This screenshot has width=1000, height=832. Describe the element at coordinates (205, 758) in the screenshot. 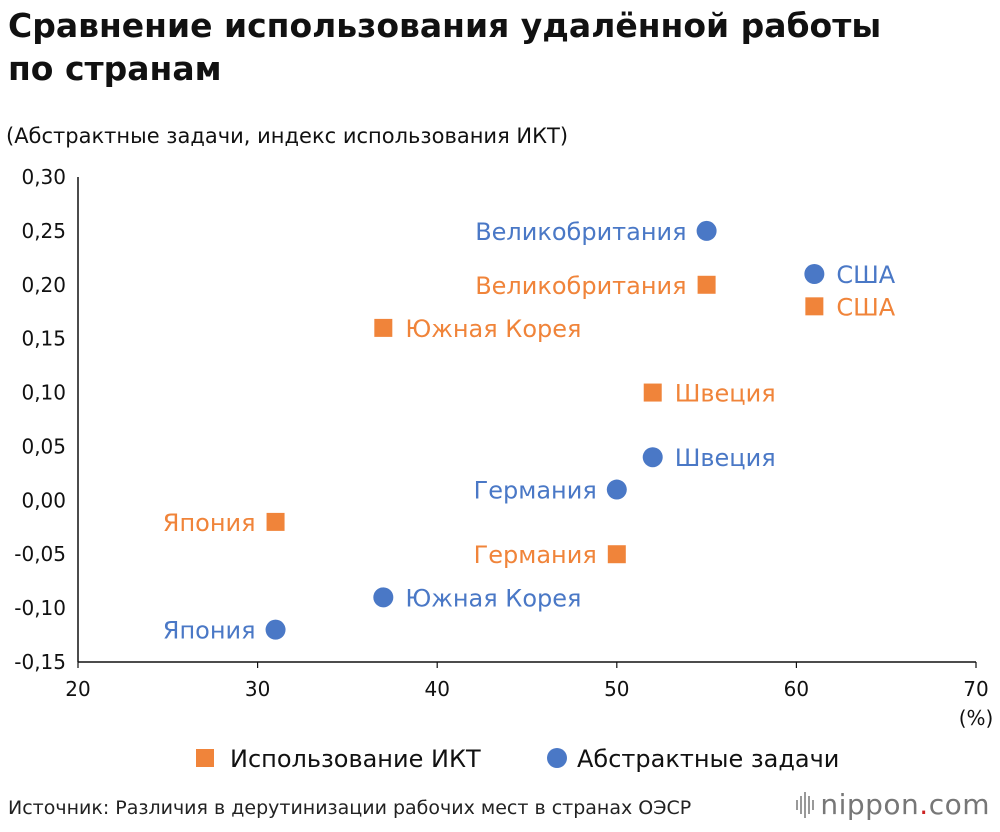

I see `legend-square-icon` at that location.